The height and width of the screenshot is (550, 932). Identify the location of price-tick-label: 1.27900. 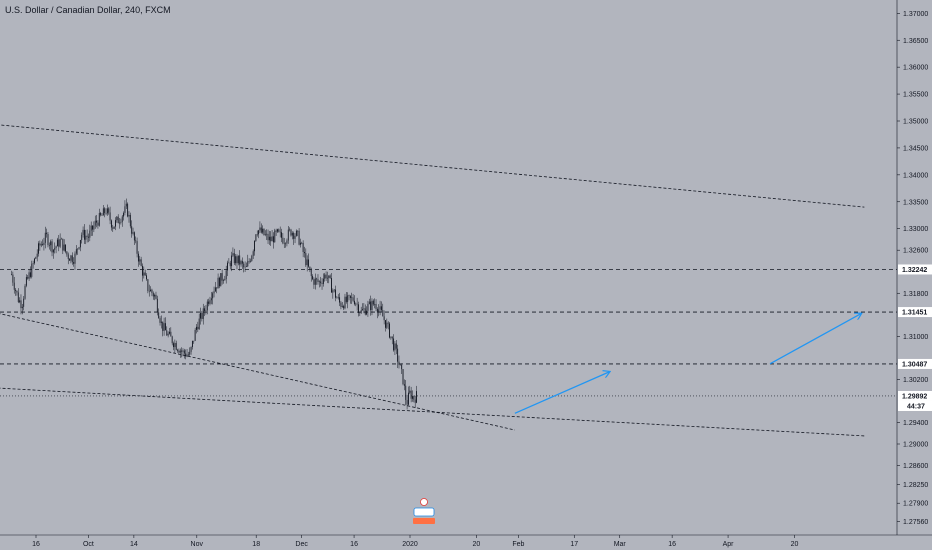
(915, 504).